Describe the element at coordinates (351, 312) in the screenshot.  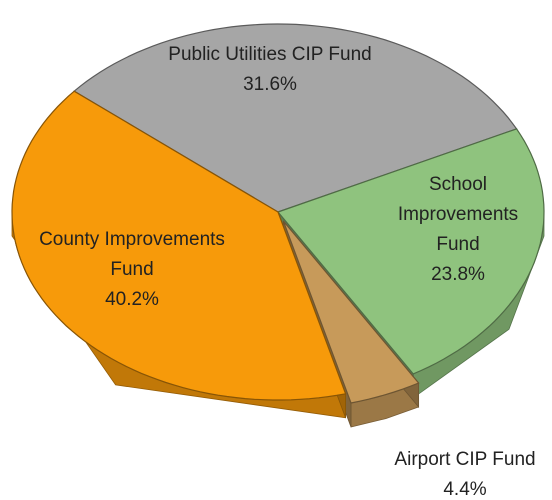
I see `slice` at that location.